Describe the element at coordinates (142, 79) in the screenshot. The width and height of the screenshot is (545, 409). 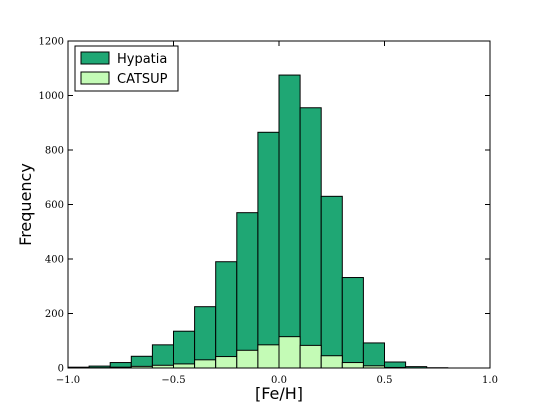
I see `legend-entry: CATSUP` at that location.